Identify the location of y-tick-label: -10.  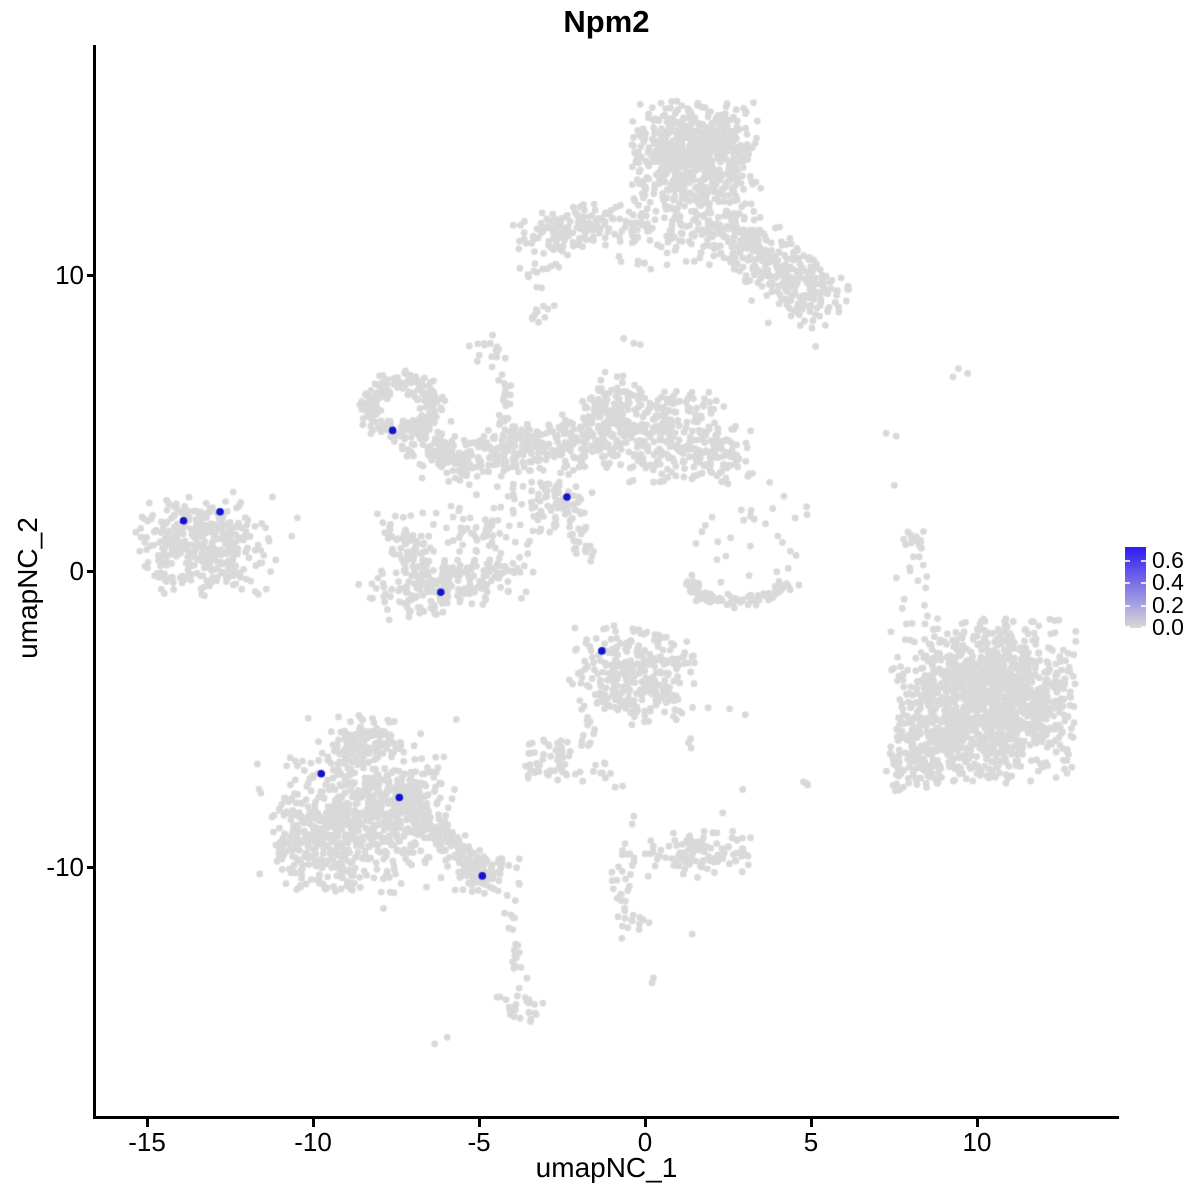
(65, 867).